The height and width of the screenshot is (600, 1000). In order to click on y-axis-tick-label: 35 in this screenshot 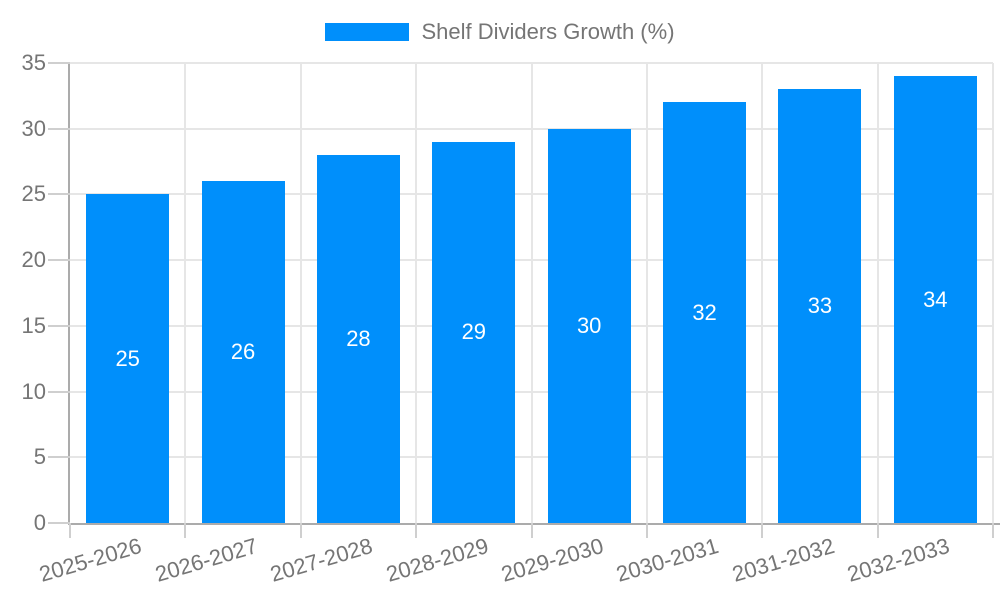, I will do `click(33, 62)`.